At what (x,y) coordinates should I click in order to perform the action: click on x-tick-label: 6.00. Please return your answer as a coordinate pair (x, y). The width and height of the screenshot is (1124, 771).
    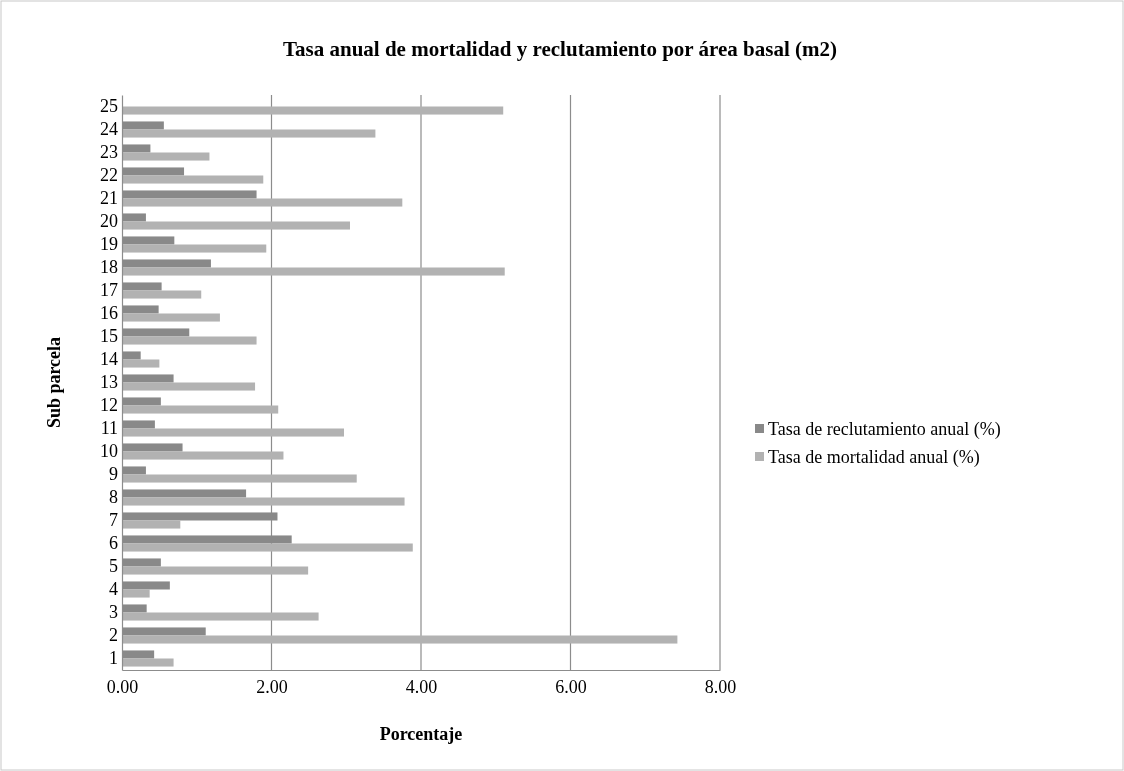
    Looking at the image, I should click on (571, 686).